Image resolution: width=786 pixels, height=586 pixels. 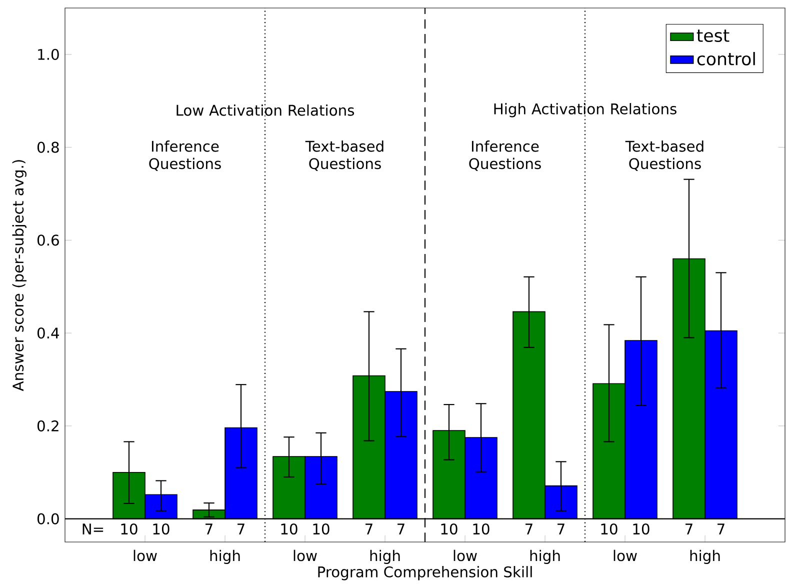 I want to click on annotation: N=, so click(x=93, y=529).